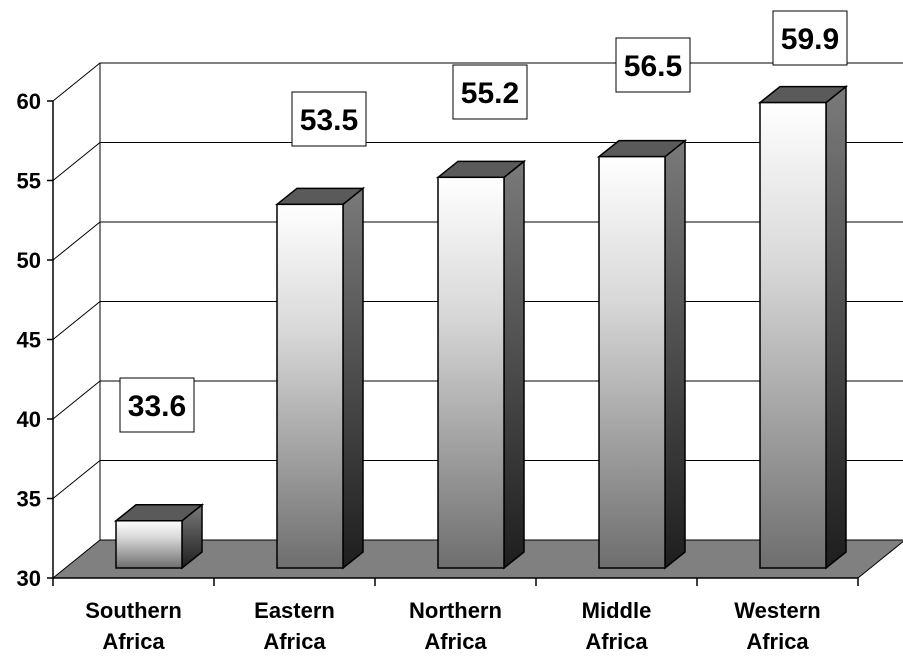 This screenshot has height=657, width=903. What do you see at coordinates (455, 626) in the screenshot?
I see `x-tick-label: Northern Africa` at bounding box center [455, 626].